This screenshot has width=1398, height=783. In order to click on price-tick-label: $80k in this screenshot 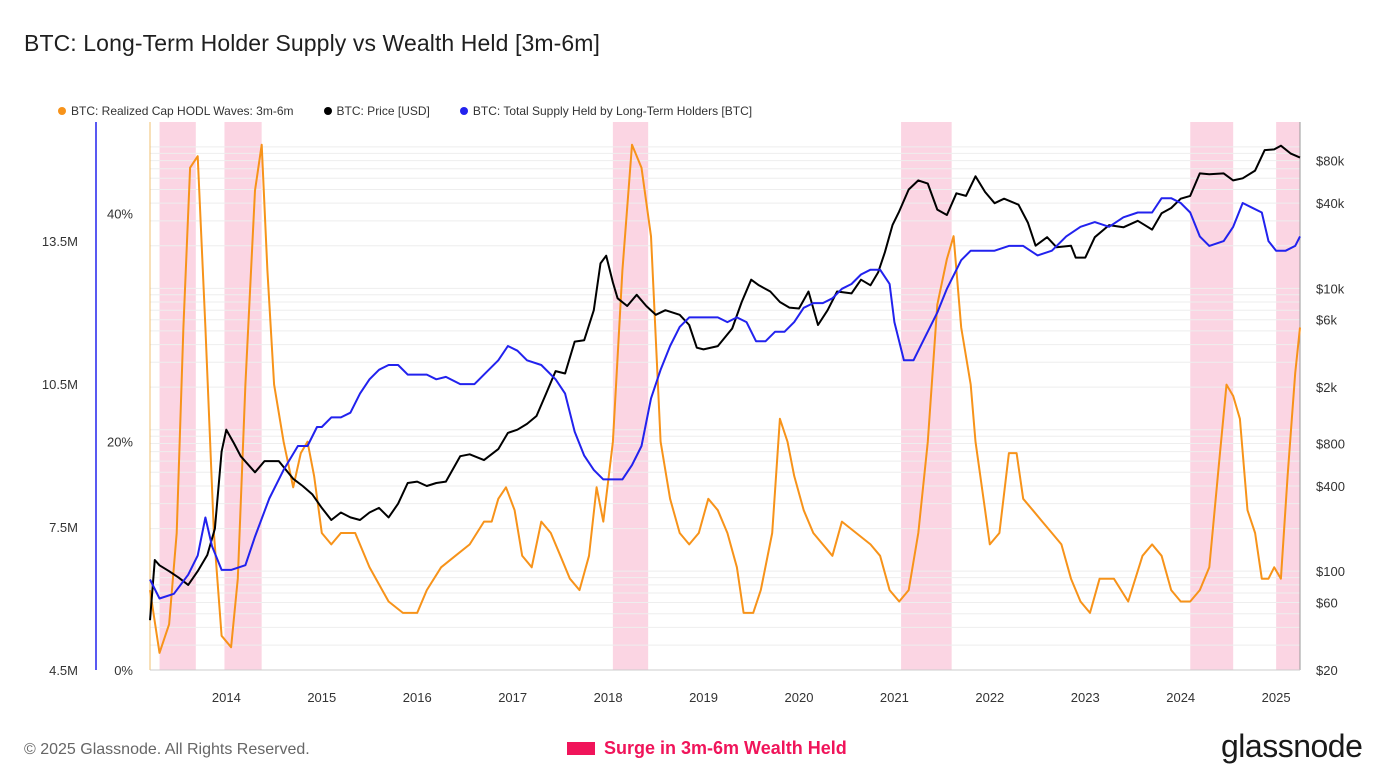, I will do `click(1330, 161)`.